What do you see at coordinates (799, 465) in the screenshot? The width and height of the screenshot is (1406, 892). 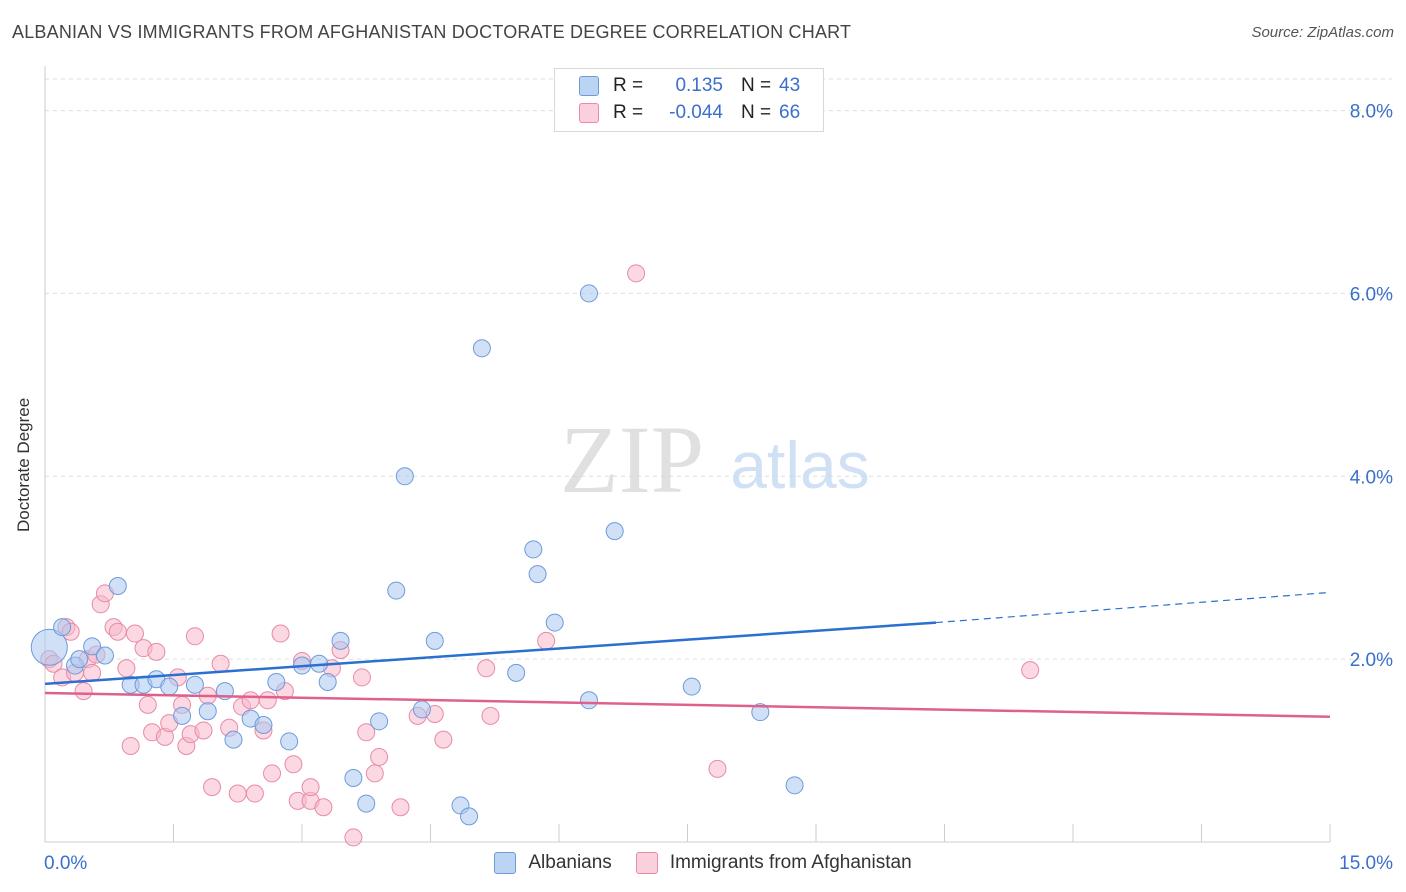 I see `watermark-atlas: atlas` at bounding box center [799, 465].